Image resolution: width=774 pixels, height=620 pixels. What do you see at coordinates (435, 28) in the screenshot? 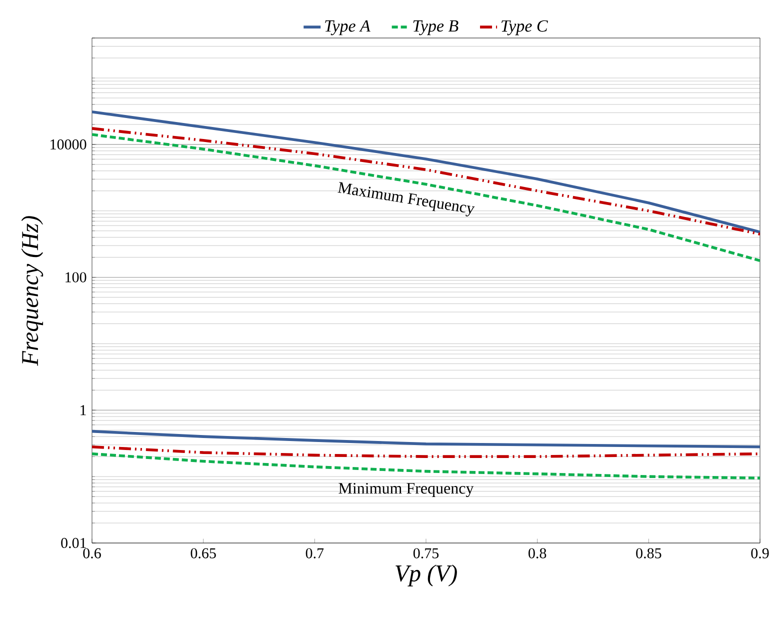
I see `legend-label: Type B` at bounding box center [435, 28].